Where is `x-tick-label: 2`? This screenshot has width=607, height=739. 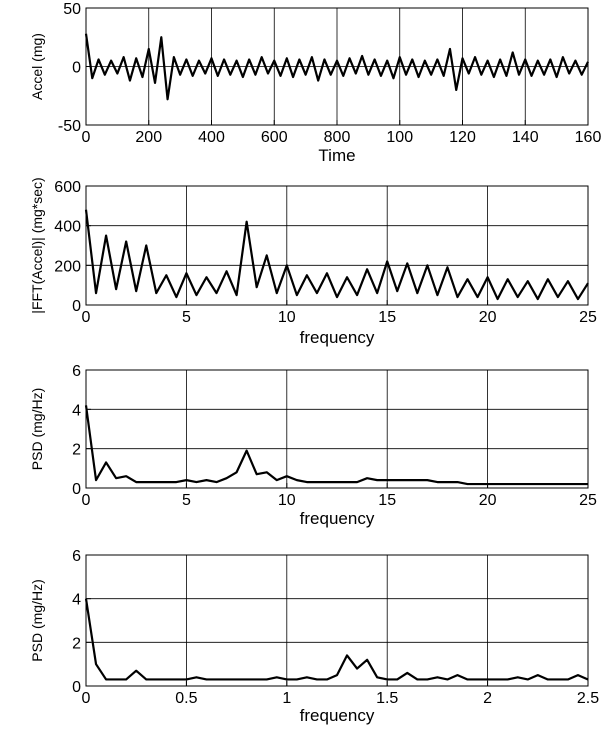
x-tick-label: 2 is located at coordinates (487, 698).